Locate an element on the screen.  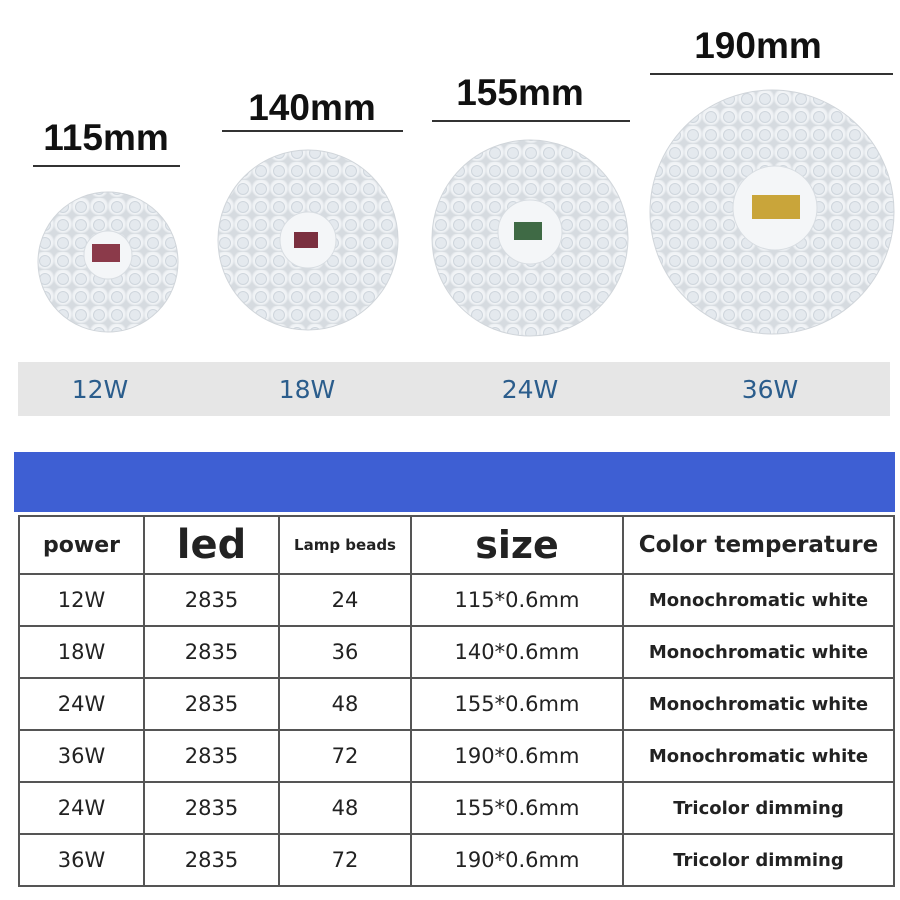
size-label: 155mm is located at coordinates (520, 92).